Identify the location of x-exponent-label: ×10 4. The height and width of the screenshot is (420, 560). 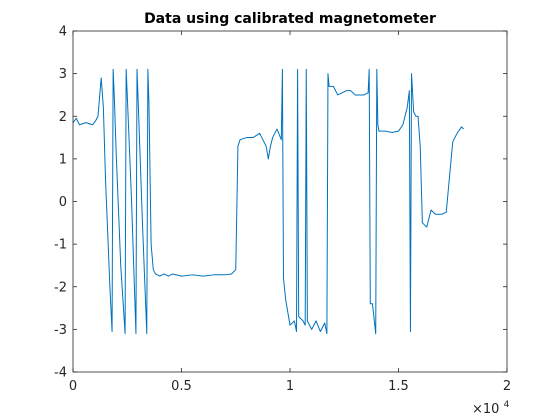
(491, 408).